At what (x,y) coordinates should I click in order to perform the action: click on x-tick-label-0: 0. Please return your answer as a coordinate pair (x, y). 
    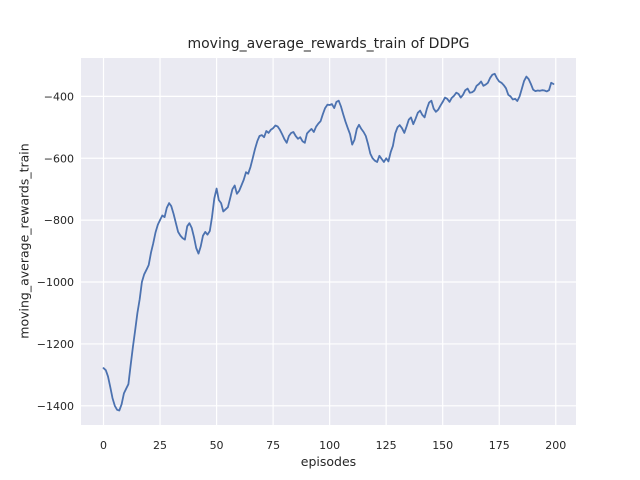
    Looking at the image, I should click on (103, 445).